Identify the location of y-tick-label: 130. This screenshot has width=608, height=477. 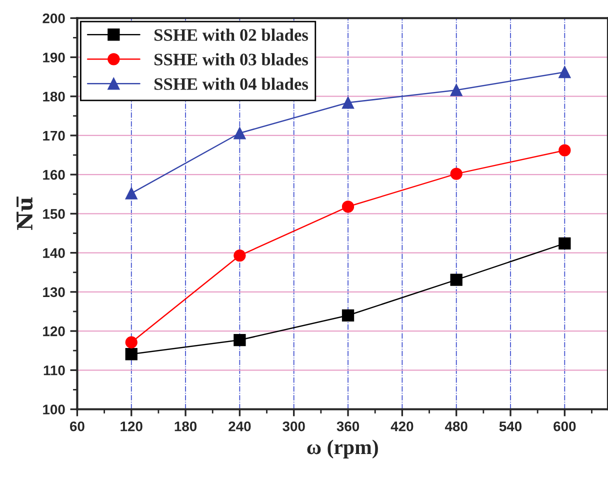
(54, 292).